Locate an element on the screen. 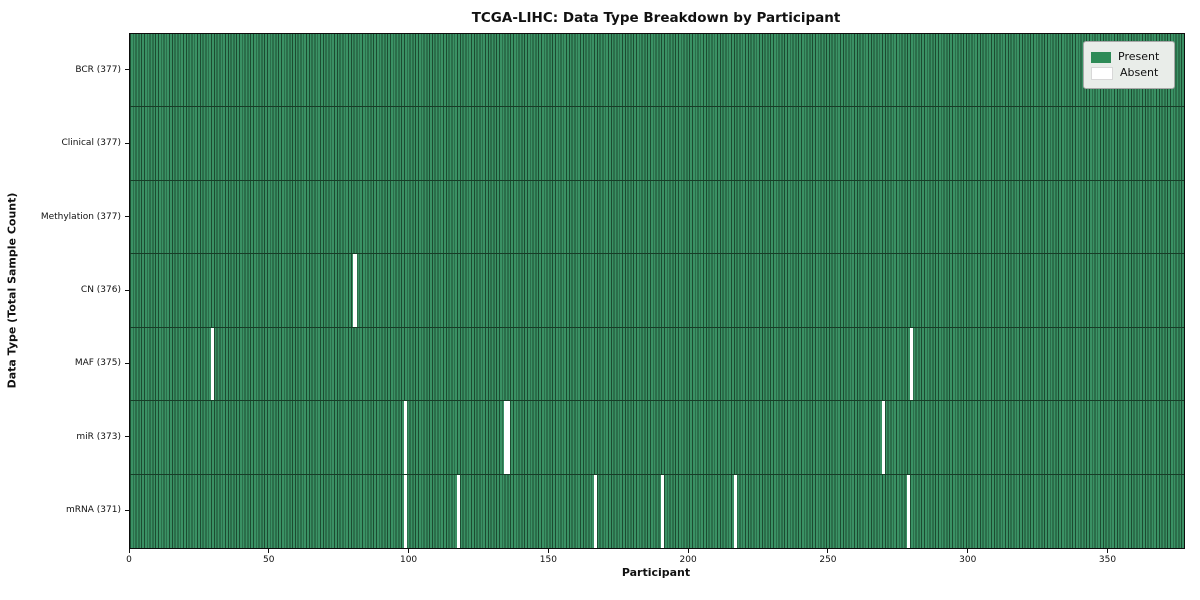 The height and width of the screenshot is (600, 1200). x-tick-label: 100 is located at coordinates (408, 560).